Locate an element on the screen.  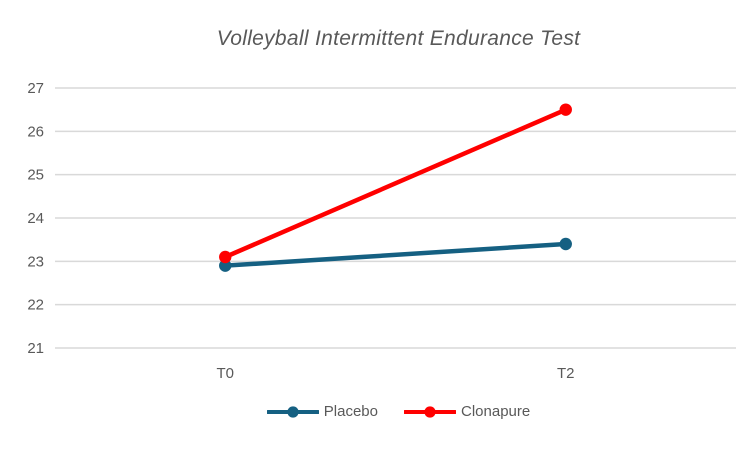
series-line-placebo is located at coordinates (395, 254).